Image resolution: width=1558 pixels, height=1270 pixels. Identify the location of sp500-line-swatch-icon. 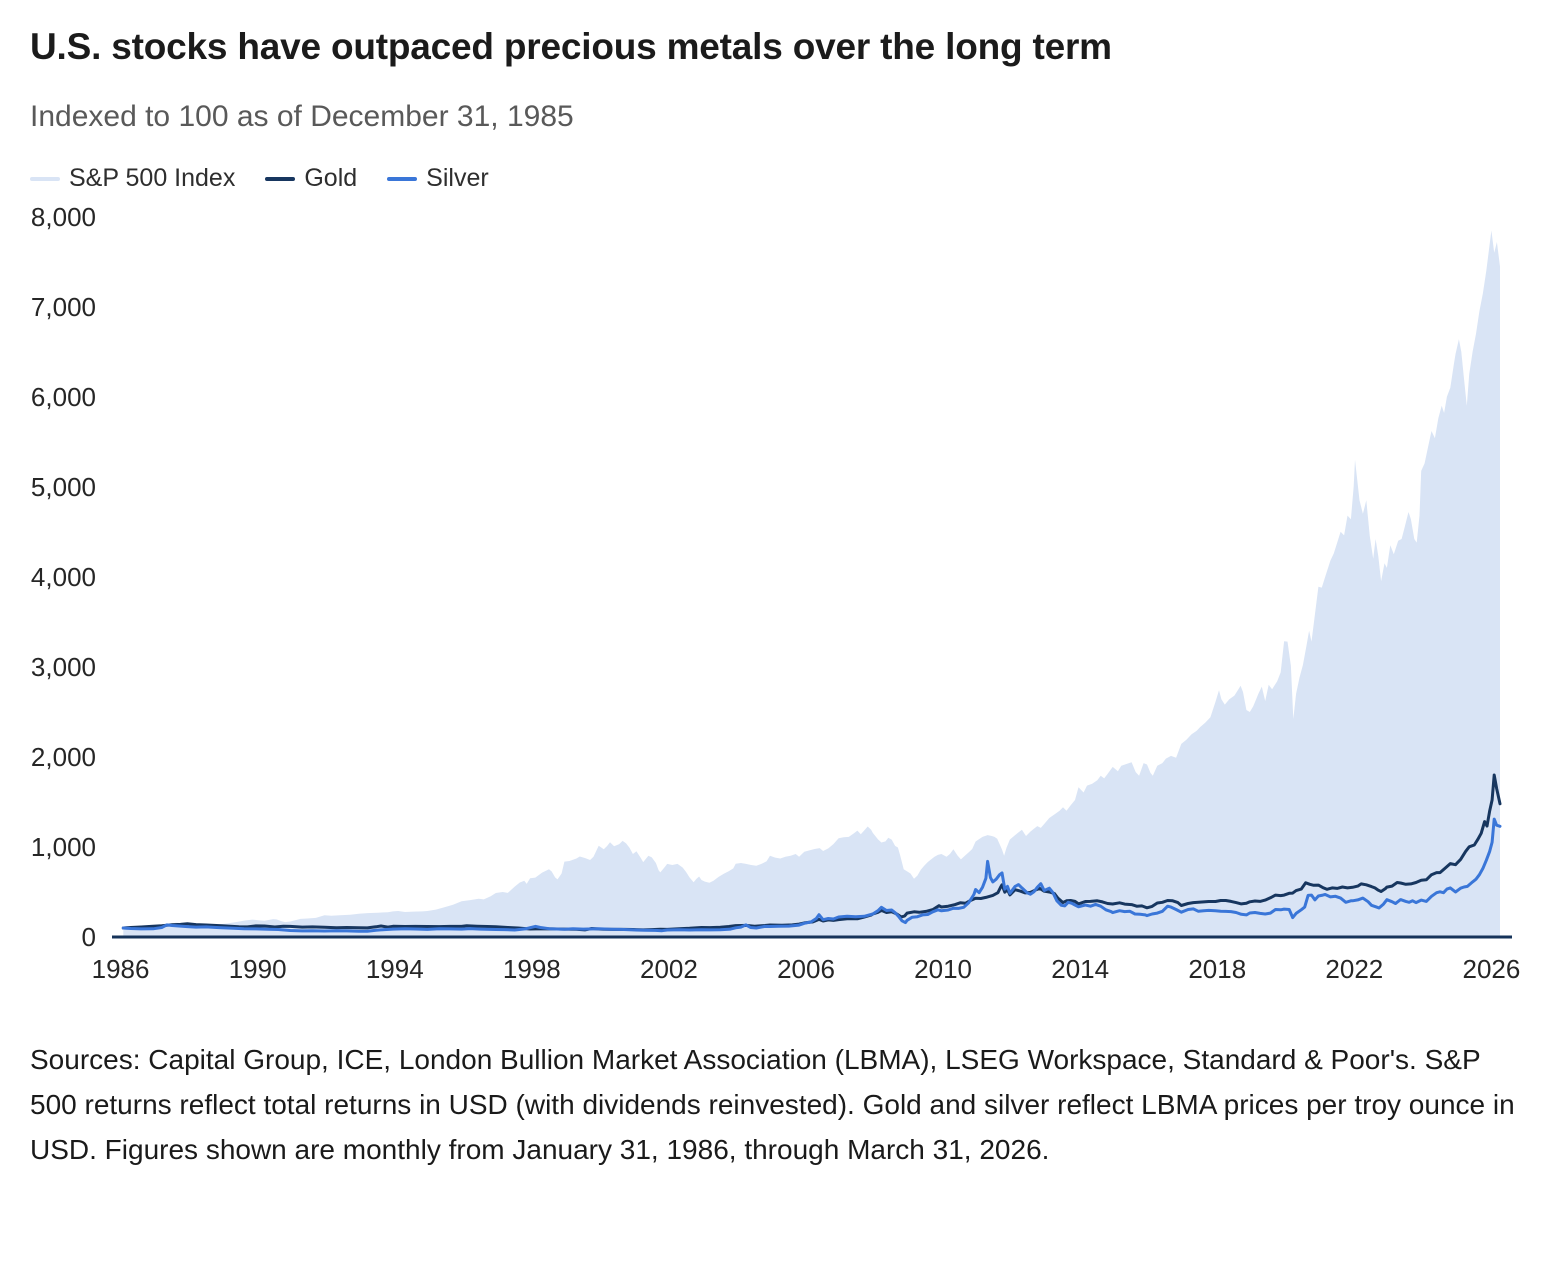
(45, 178).